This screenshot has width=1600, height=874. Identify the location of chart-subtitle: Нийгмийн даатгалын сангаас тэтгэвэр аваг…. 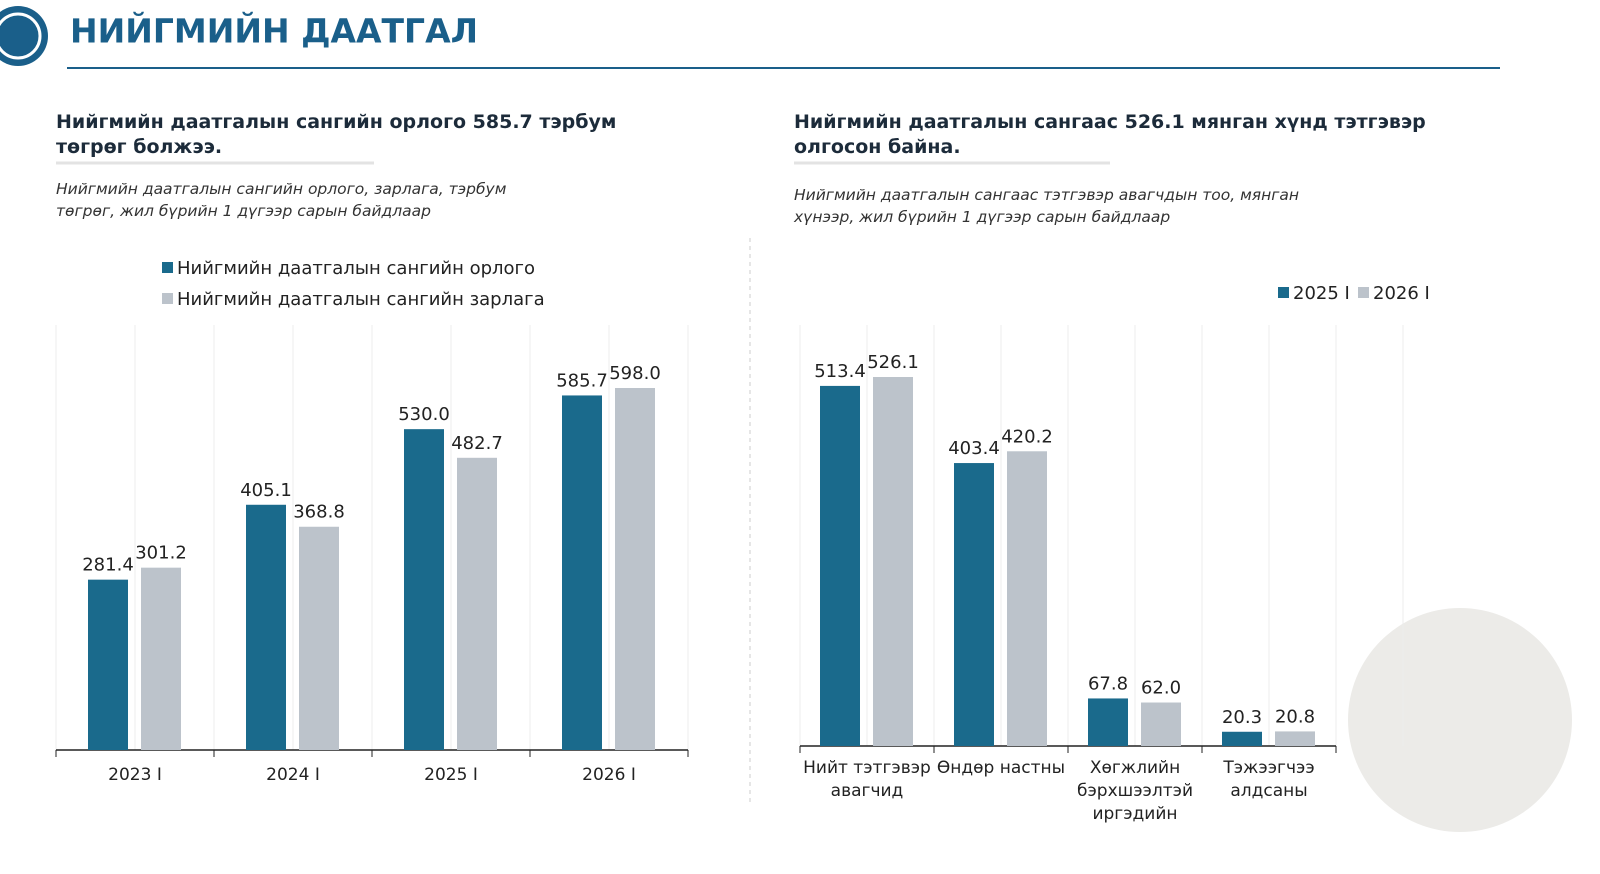
(1047, 206).